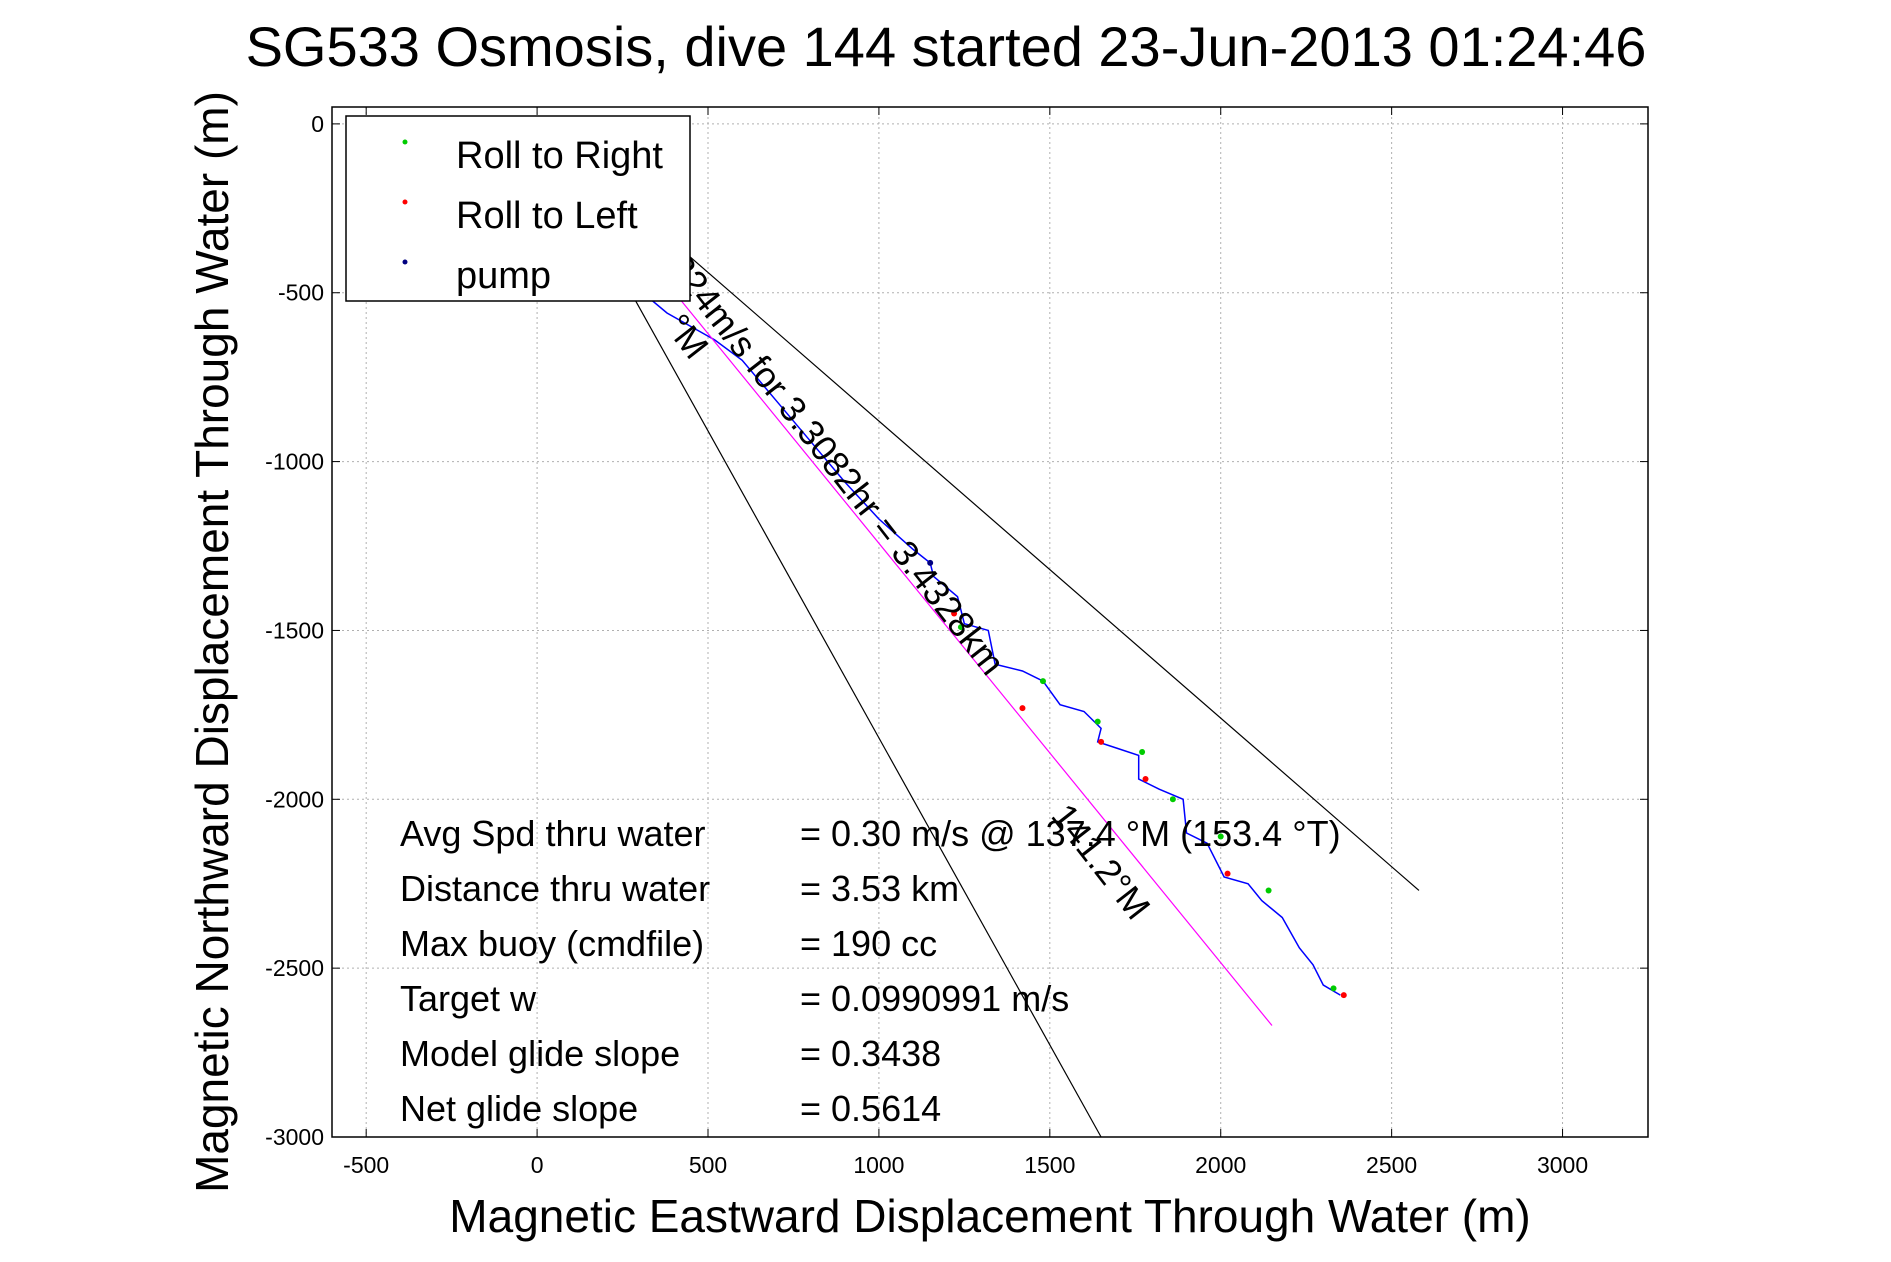  Describe the element at coordinates (878, 1165) in the screenshot. I see `x-tick-label: 1000` at that location.